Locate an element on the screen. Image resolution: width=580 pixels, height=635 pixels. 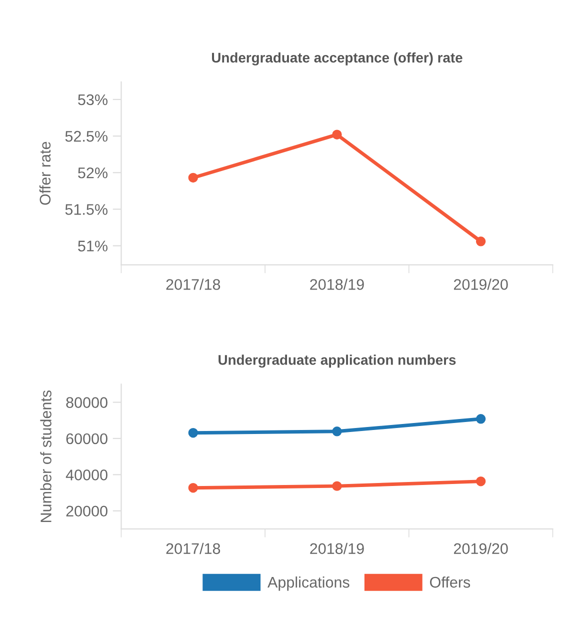
y-axis-title: Number of students is located at coordinates (46, 456).